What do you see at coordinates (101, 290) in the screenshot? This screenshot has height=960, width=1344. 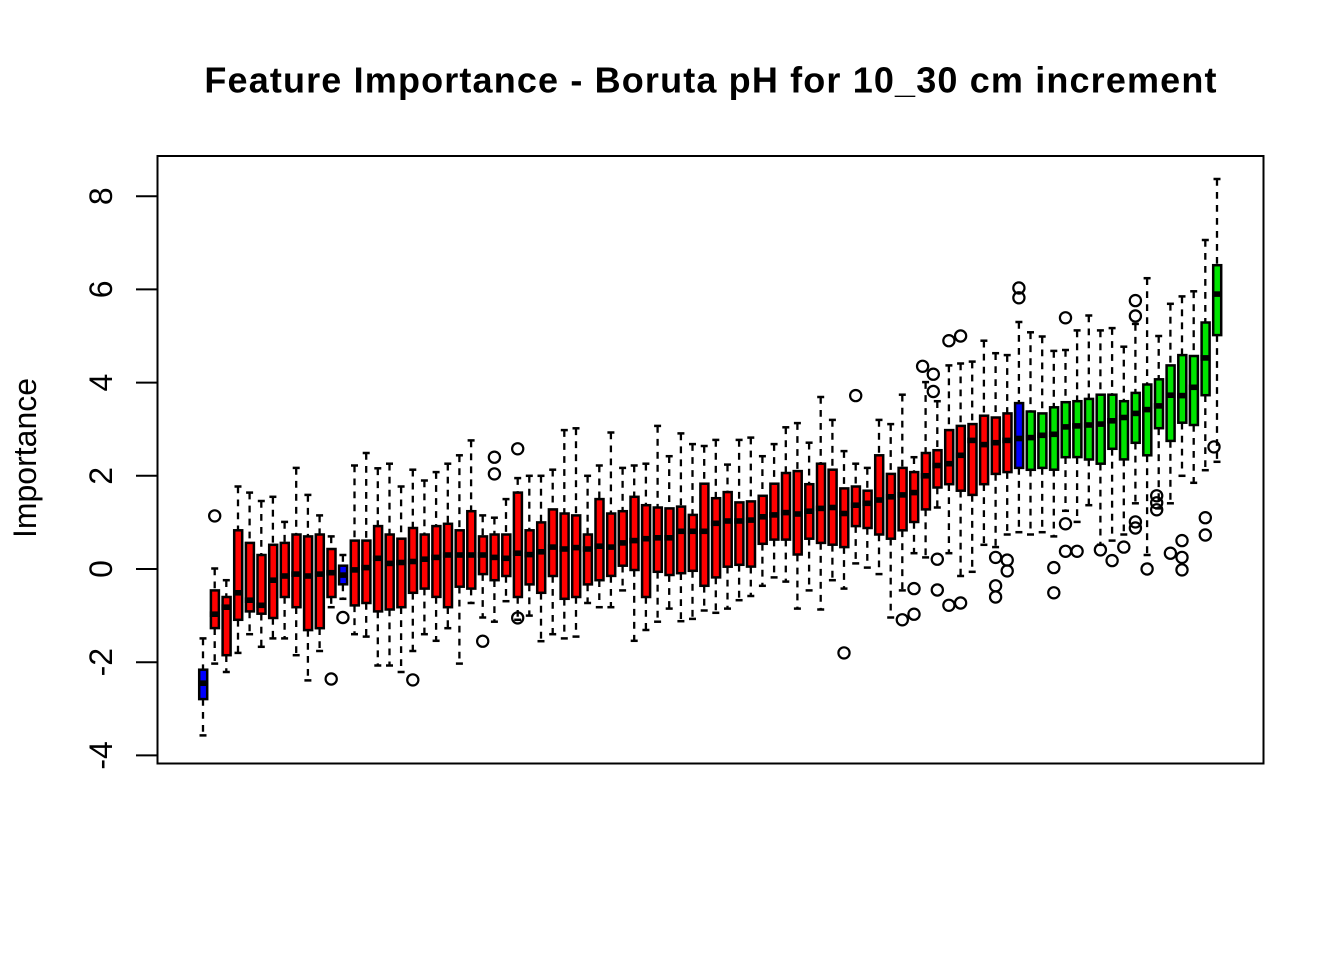 I see `svg-text: 6` at bounding box center [101, 290].